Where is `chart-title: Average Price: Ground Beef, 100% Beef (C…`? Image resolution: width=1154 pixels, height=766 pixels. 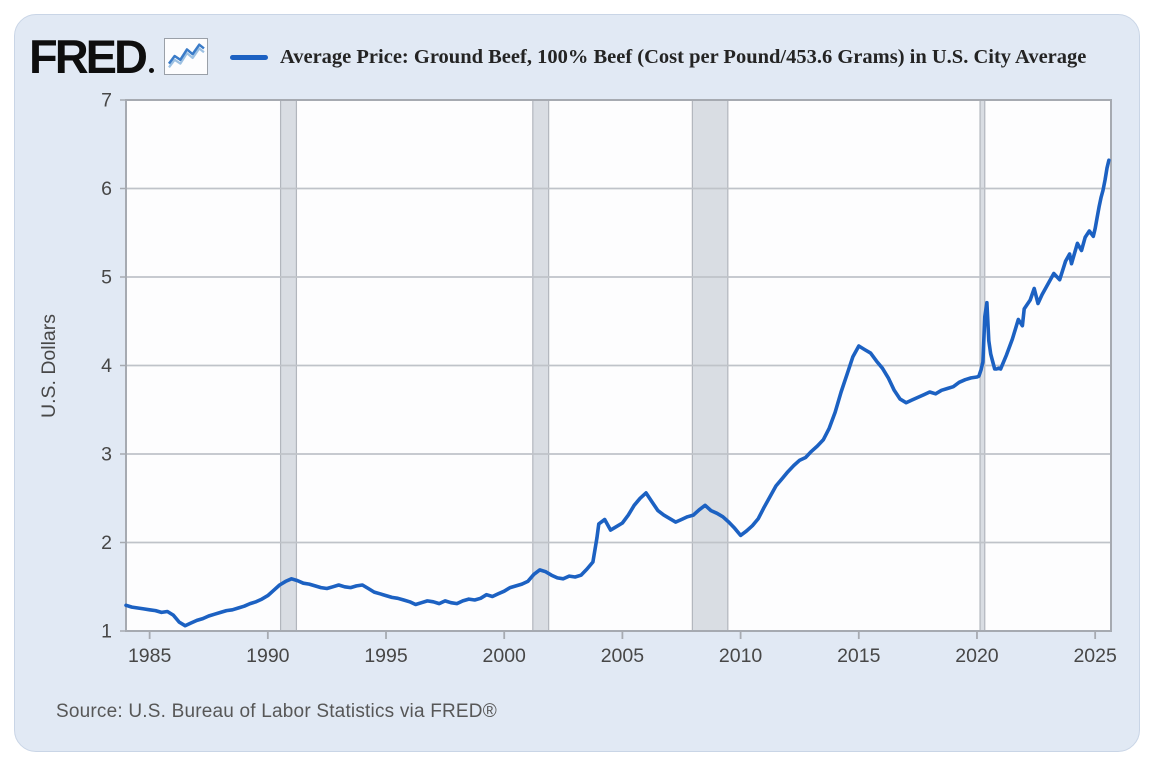
chart-title: Average Price: Ground Beef, 100% Beef (C… is located at coordinates (683, 56).